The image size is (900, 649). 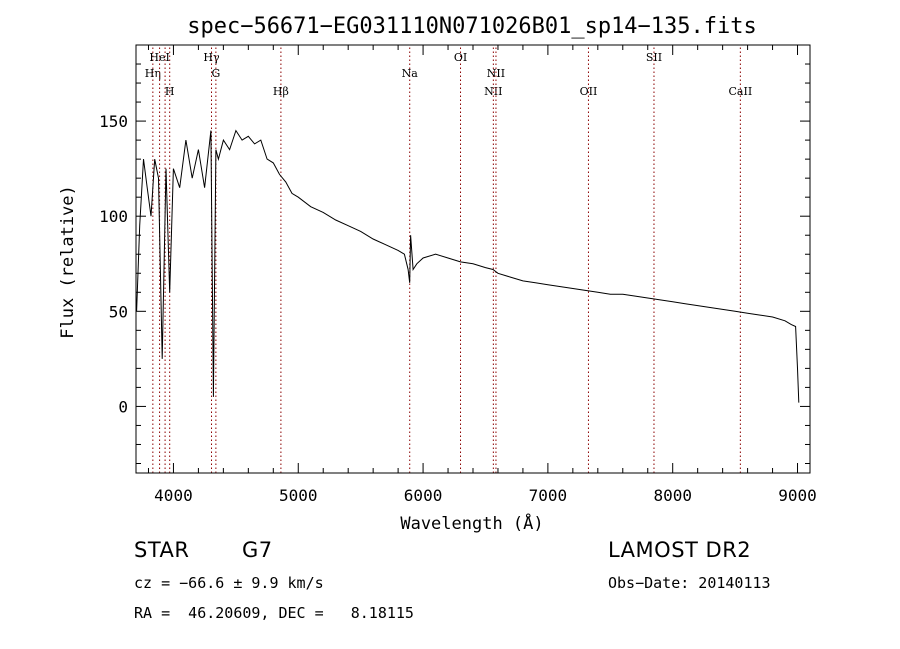 What do you see at coordinates (423, 495) in the screenshot?
I see `x-tick-label: 6000` at bounding box center [423, 495].